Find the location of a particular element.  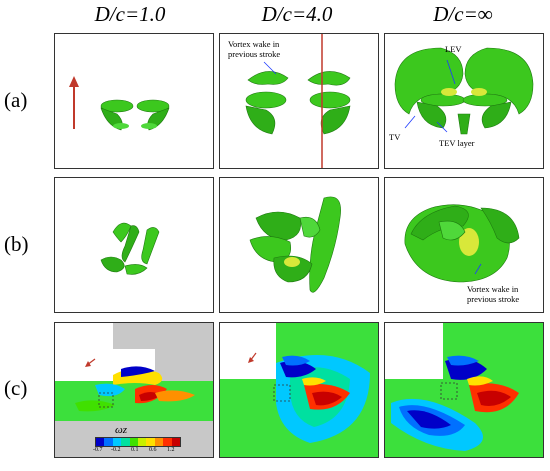

colorbar-tick: -0.7 is located at coordinates (98, 450).